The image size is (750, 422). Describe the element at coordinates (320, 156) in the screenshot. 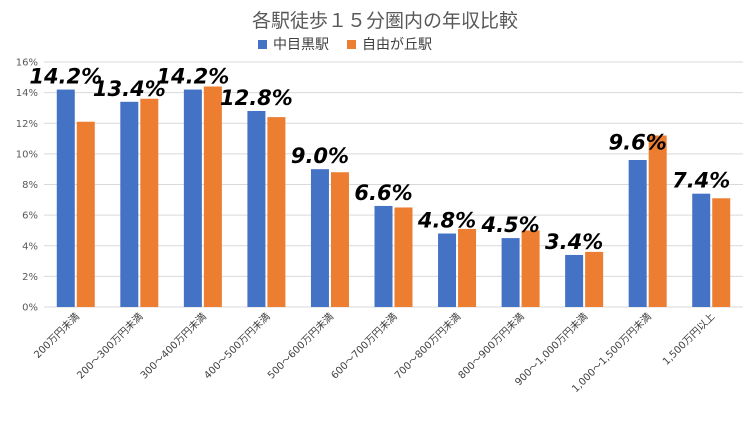

I see `data-label: 9.0%` at that location.